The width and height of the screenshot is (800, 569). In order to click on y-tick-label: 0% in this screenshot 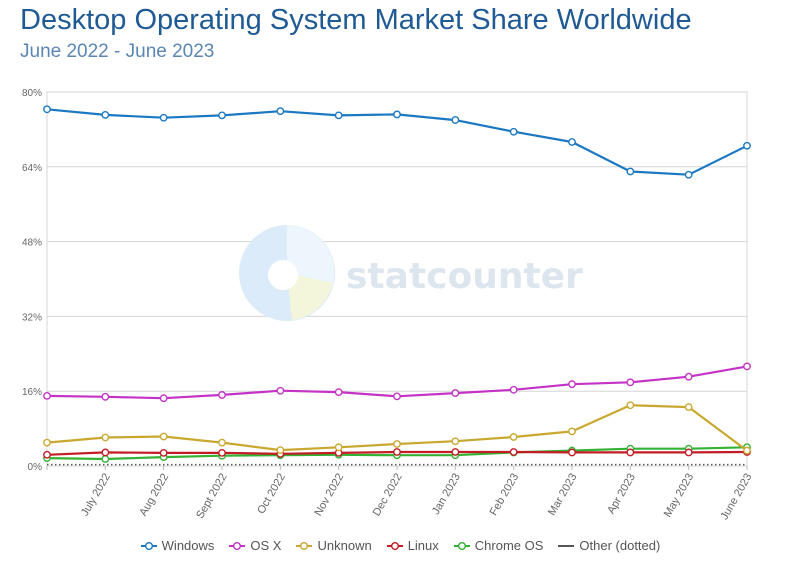, I will do `click(35, 467)`.